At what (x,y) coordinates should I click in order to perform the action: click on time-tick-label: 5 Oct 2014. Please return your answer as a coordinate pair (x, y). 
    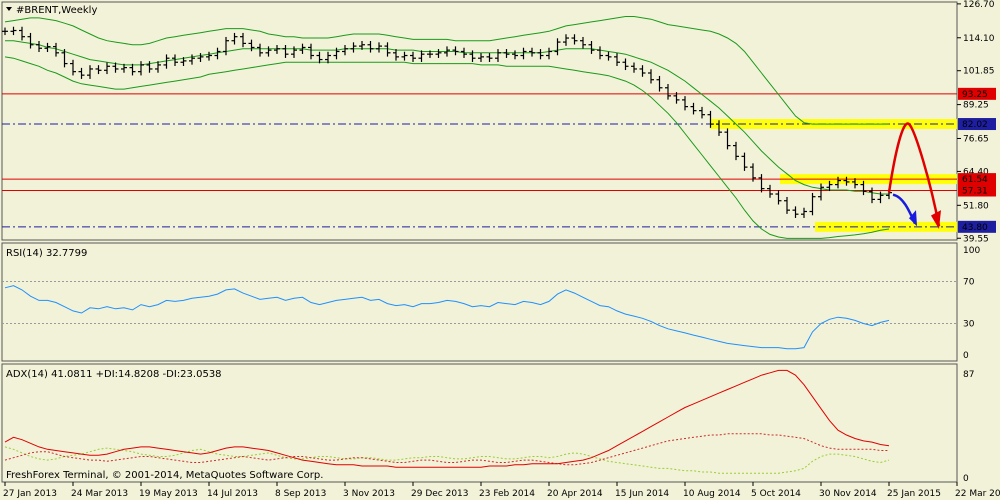
    Looking at the image, I should click on (776, 494).